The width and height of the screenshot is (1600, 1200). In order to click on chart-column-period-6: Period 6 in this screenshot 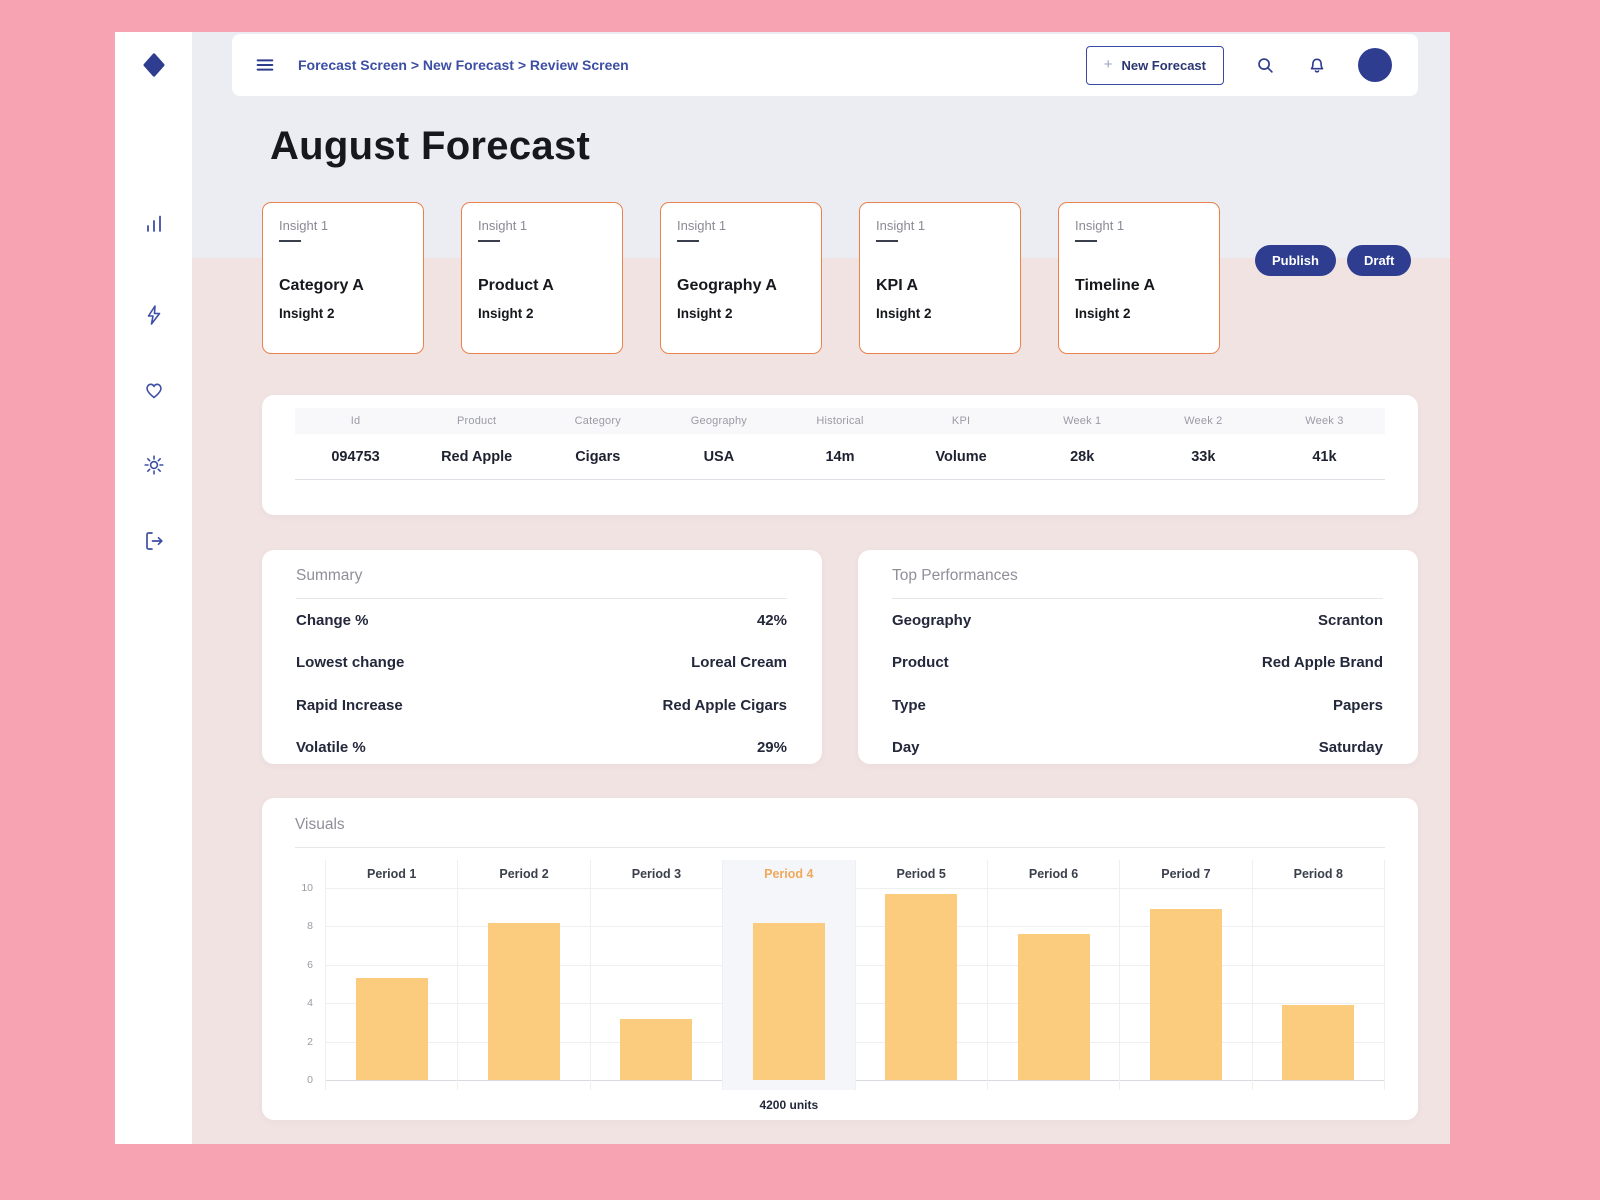, I will do `click(1052, 975)`.